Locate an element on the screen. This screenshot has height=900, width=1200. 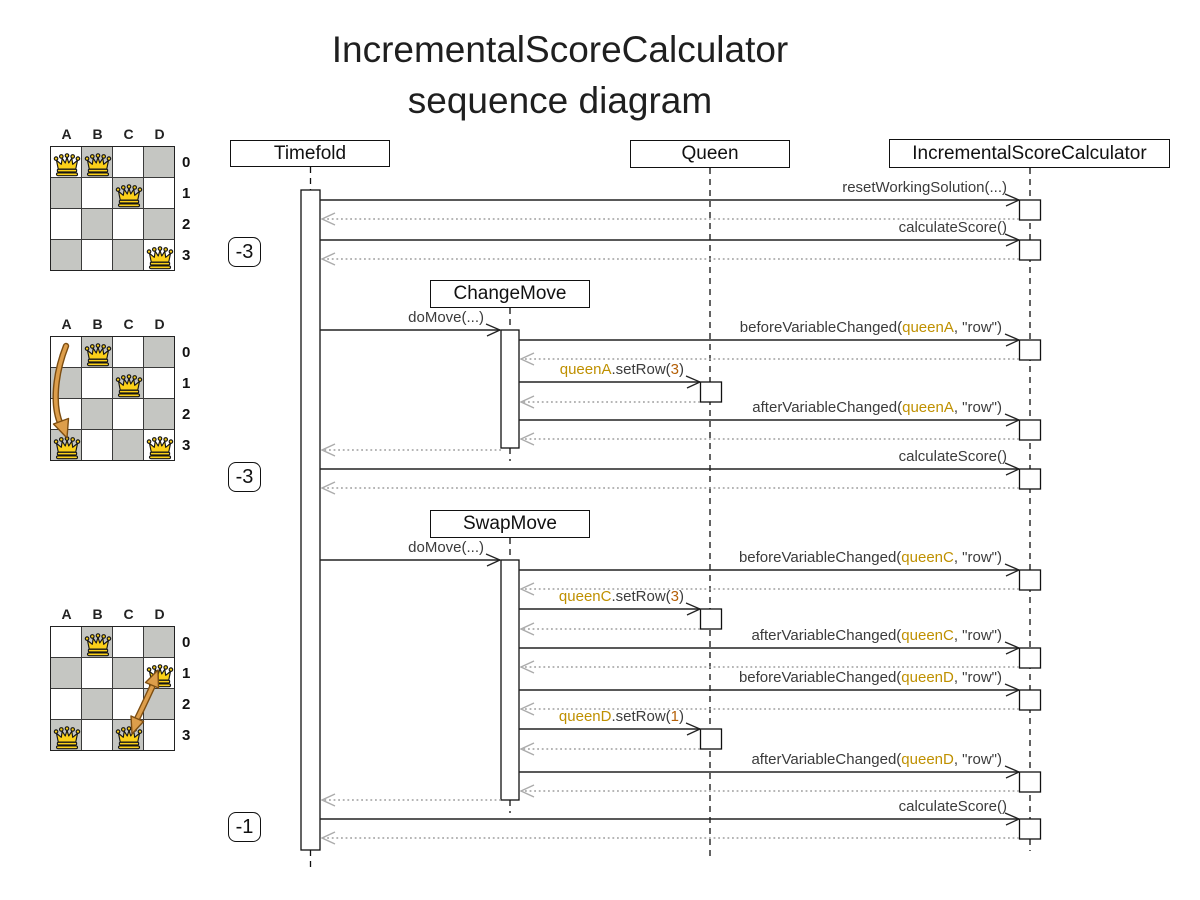
message-label-part: resetWorkingSolution(...) is located at coordinates (924, 187).